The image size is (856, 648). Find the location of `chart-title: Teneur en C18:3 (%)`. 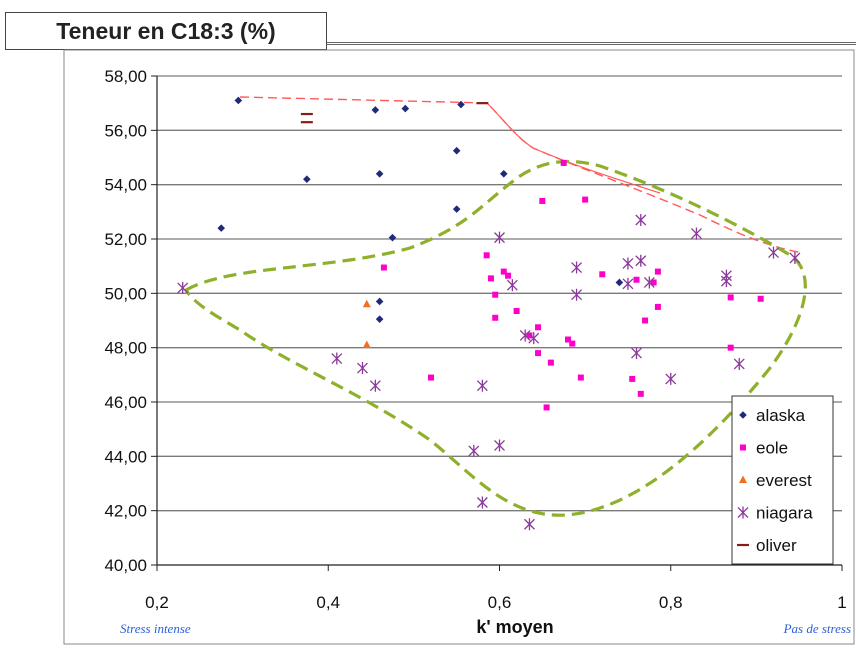

chart-title: Teneur en C18:3 (%) is located at coordinates (166, 31).